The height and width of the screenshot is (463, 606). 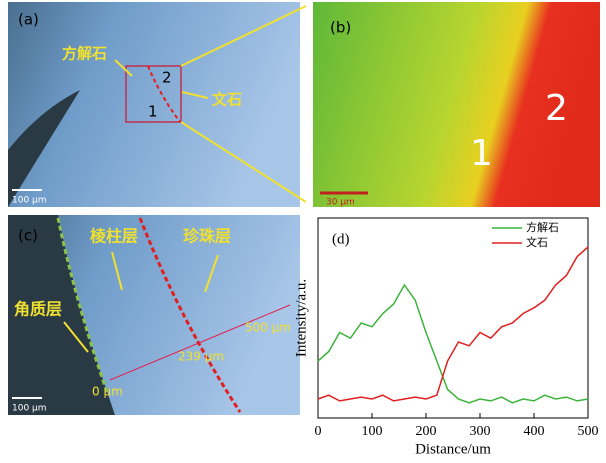 What do you see at coordinates (481, 153) in the screenshot?
I see `region-label: 1` at bounding box center [481, 153].